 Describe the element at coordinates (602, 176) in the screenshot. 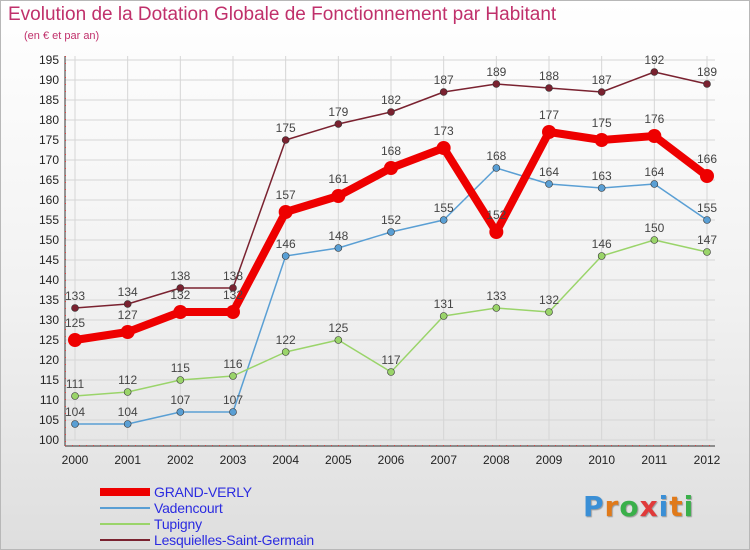

I see `data-label: 163` at that location.